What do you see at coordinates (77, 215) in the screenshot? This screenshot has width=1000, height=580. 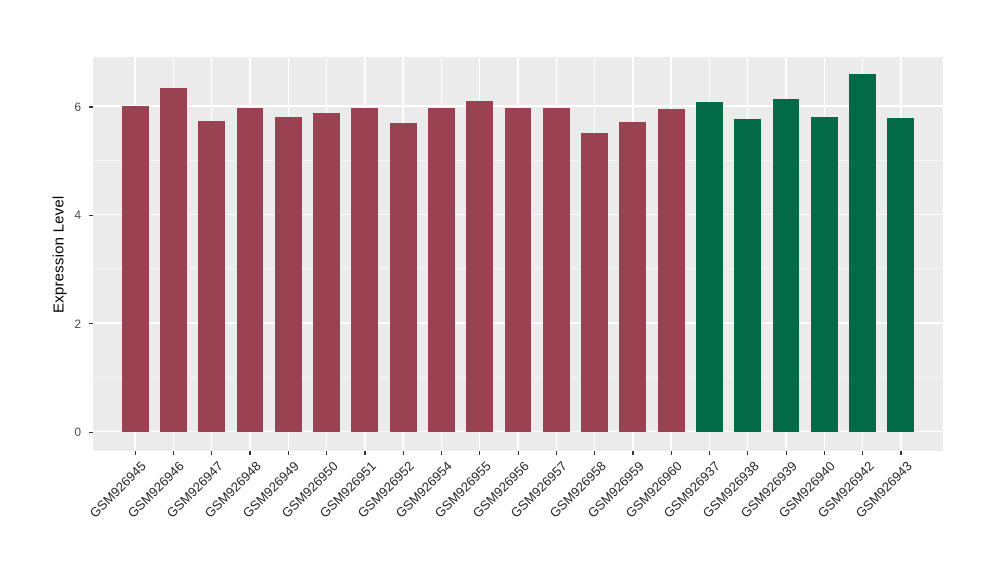 I see `y-tick-label: 4` at bounding box center [77, 215].